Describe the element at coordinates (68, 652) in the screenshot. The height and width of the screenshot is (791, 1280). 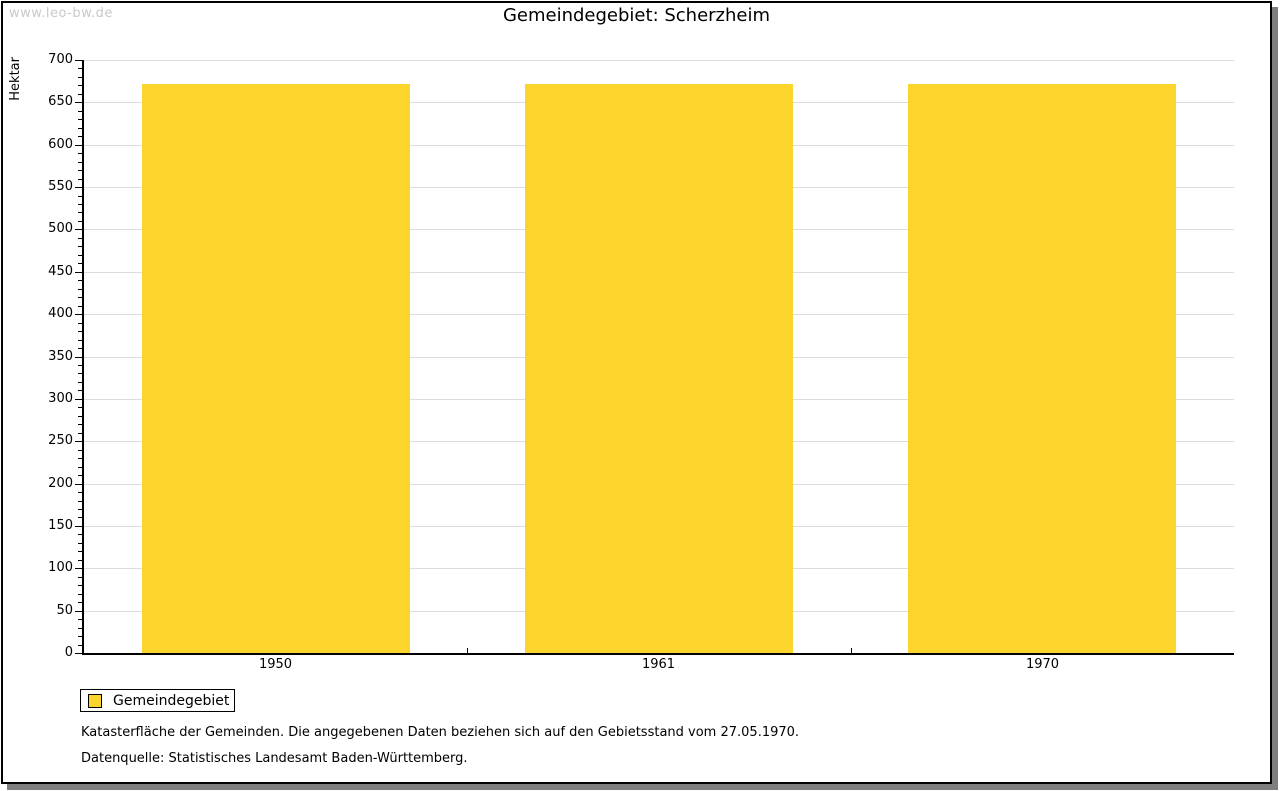
I see `y-axis-tick-label: 0` at that location.